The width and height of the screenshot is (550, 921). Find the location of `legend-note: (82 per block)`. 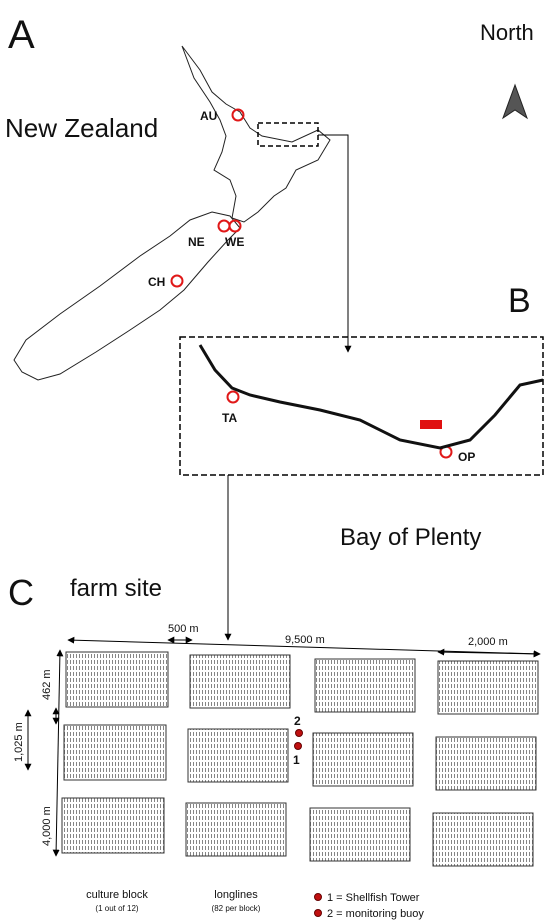

legend-note: (82 per block) is located at coordinates (236, 908).